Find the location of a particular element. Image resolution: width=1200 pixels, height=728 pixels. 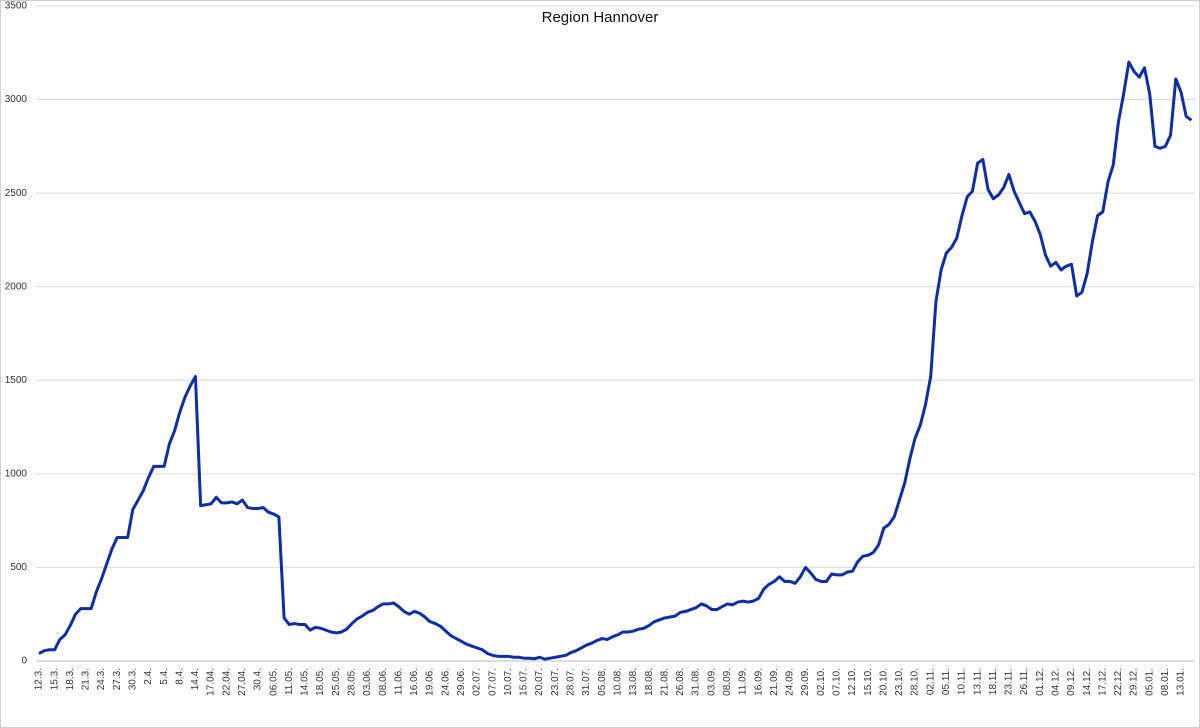

x-tick-label: 13.01. is located at coordinates (1181, 682).